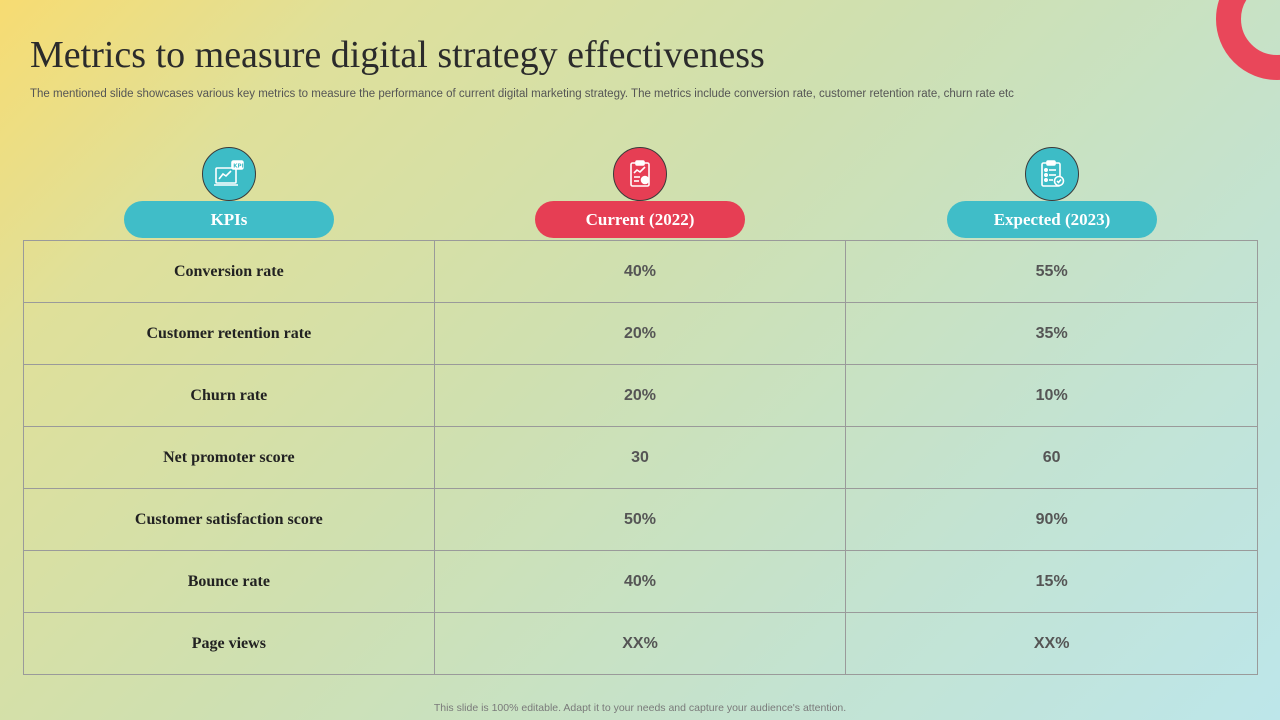 The height and width of the screenshot is (720, 1280). Describe the element at coordinates (238, 167) in the screenshot. I see `svg-text: KPI` at that location.